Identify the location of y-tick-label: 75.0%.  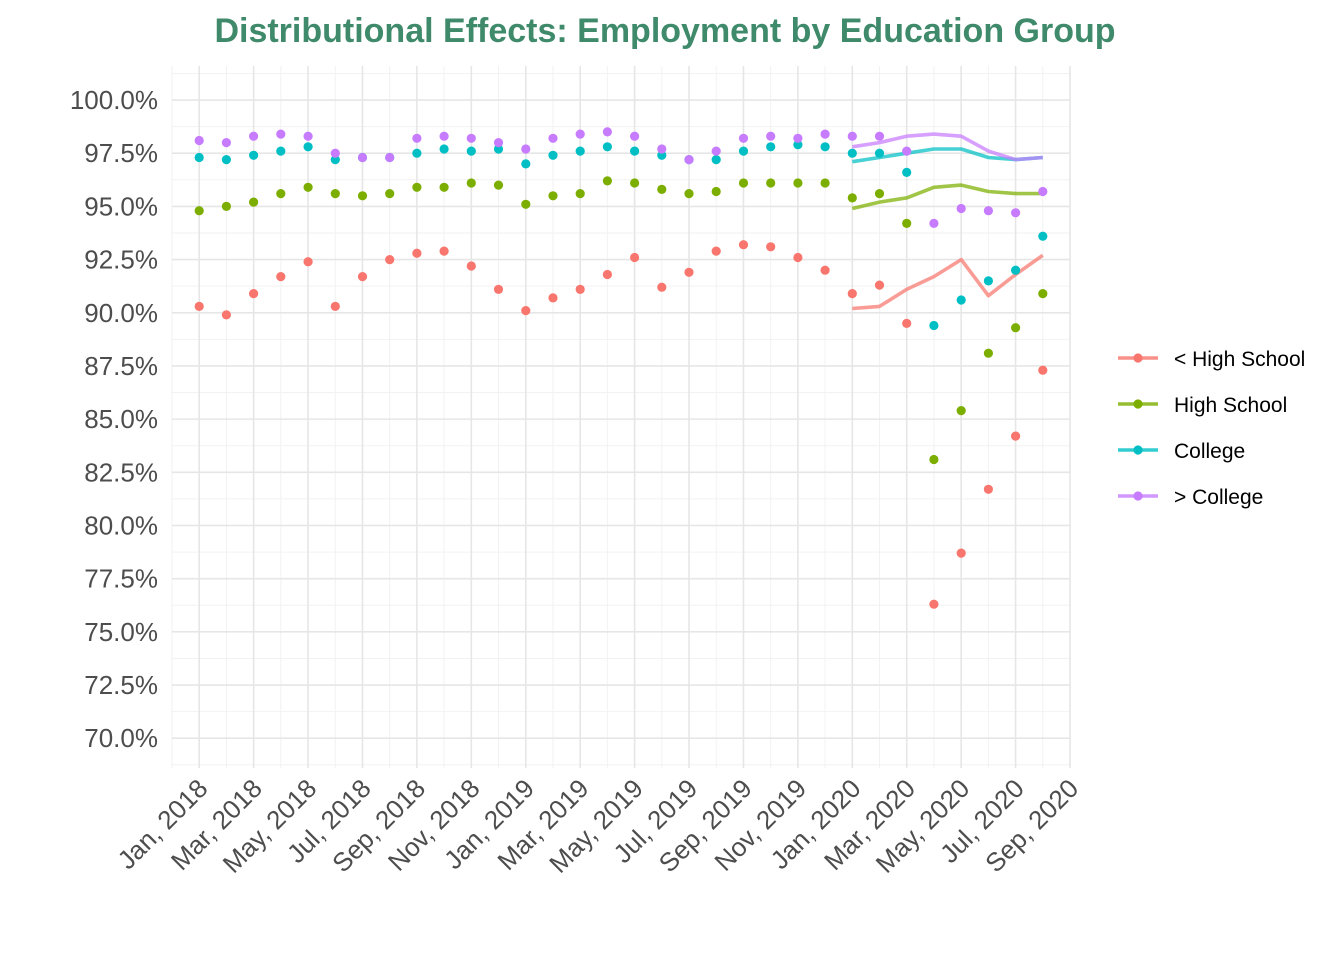
(121, 632).